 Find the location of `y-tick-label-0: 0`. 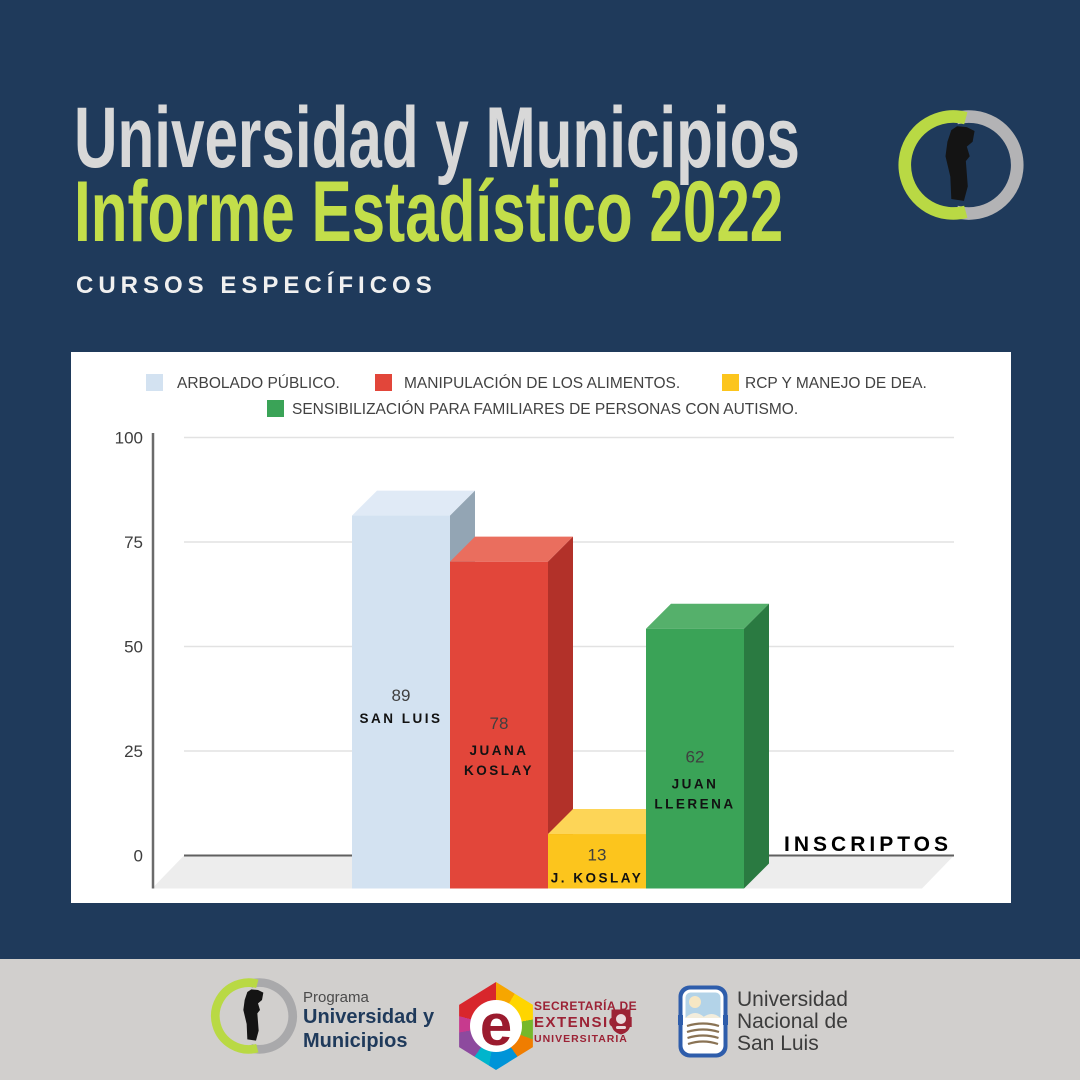

y-tick-label-0: 0 is located at coordinates (138, 856).